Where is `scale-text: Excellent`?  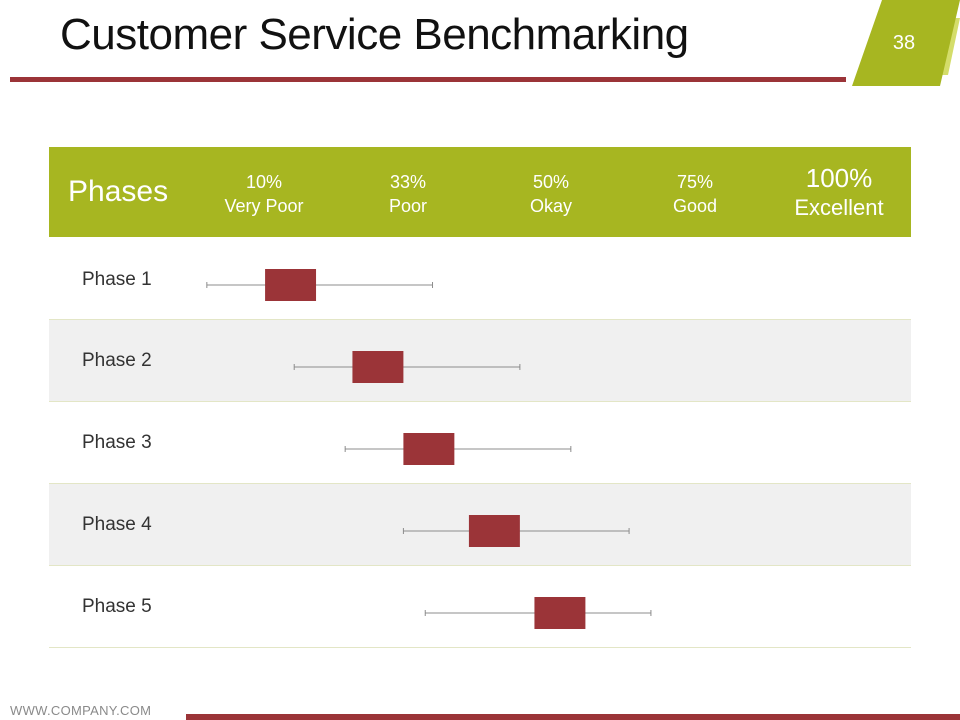
scale-text: Excellent is located at coordinates (839, 207).